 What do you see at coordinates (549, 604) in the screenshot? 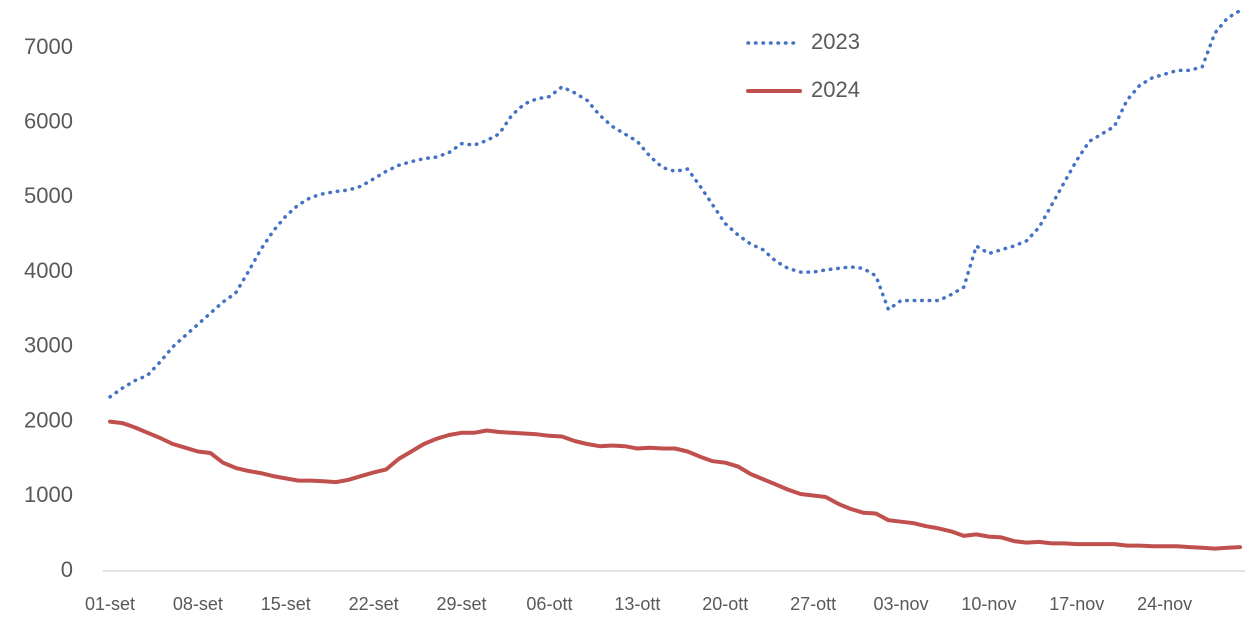
I see `x-tick-label: 06-ott` at bounding box center [549, 604].